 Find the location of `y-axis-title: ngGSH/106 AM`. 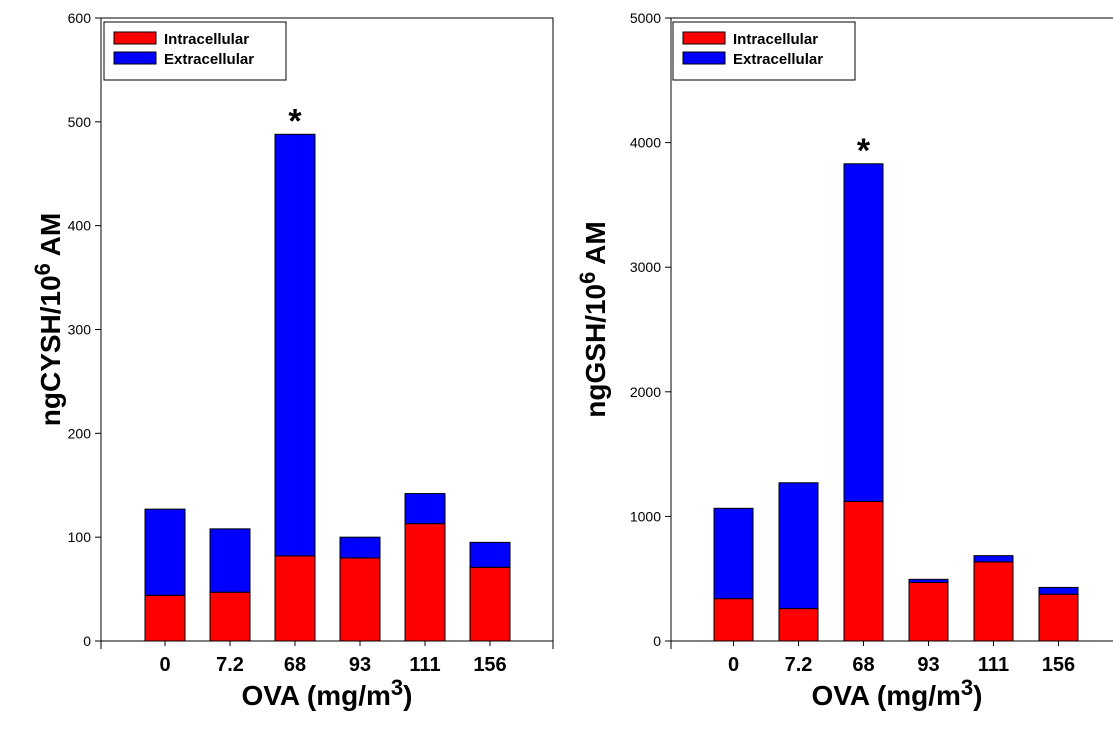

y-axis-title: ngGSH/106 AM is located at coordinates (593, 319).